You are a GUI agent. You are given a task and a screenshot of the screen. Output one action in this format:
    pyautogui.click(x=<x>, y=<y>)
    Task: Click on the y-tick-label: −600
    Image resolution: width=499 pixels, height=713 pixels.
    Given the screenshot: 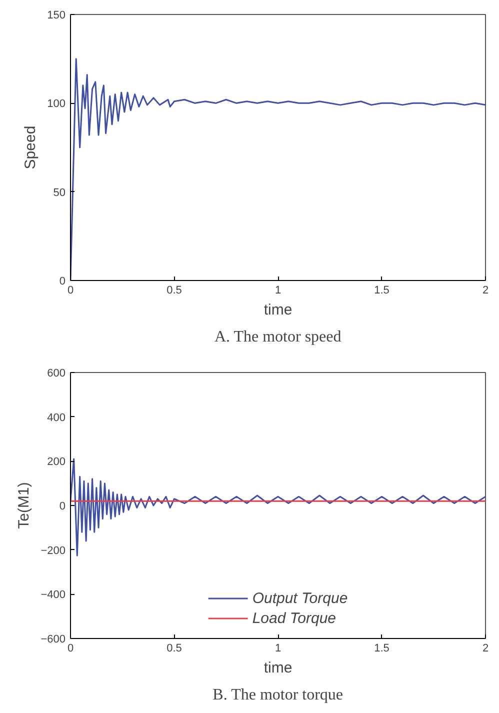 What is the action you would take?
    pyautogui.click(x=53, y=640)
    